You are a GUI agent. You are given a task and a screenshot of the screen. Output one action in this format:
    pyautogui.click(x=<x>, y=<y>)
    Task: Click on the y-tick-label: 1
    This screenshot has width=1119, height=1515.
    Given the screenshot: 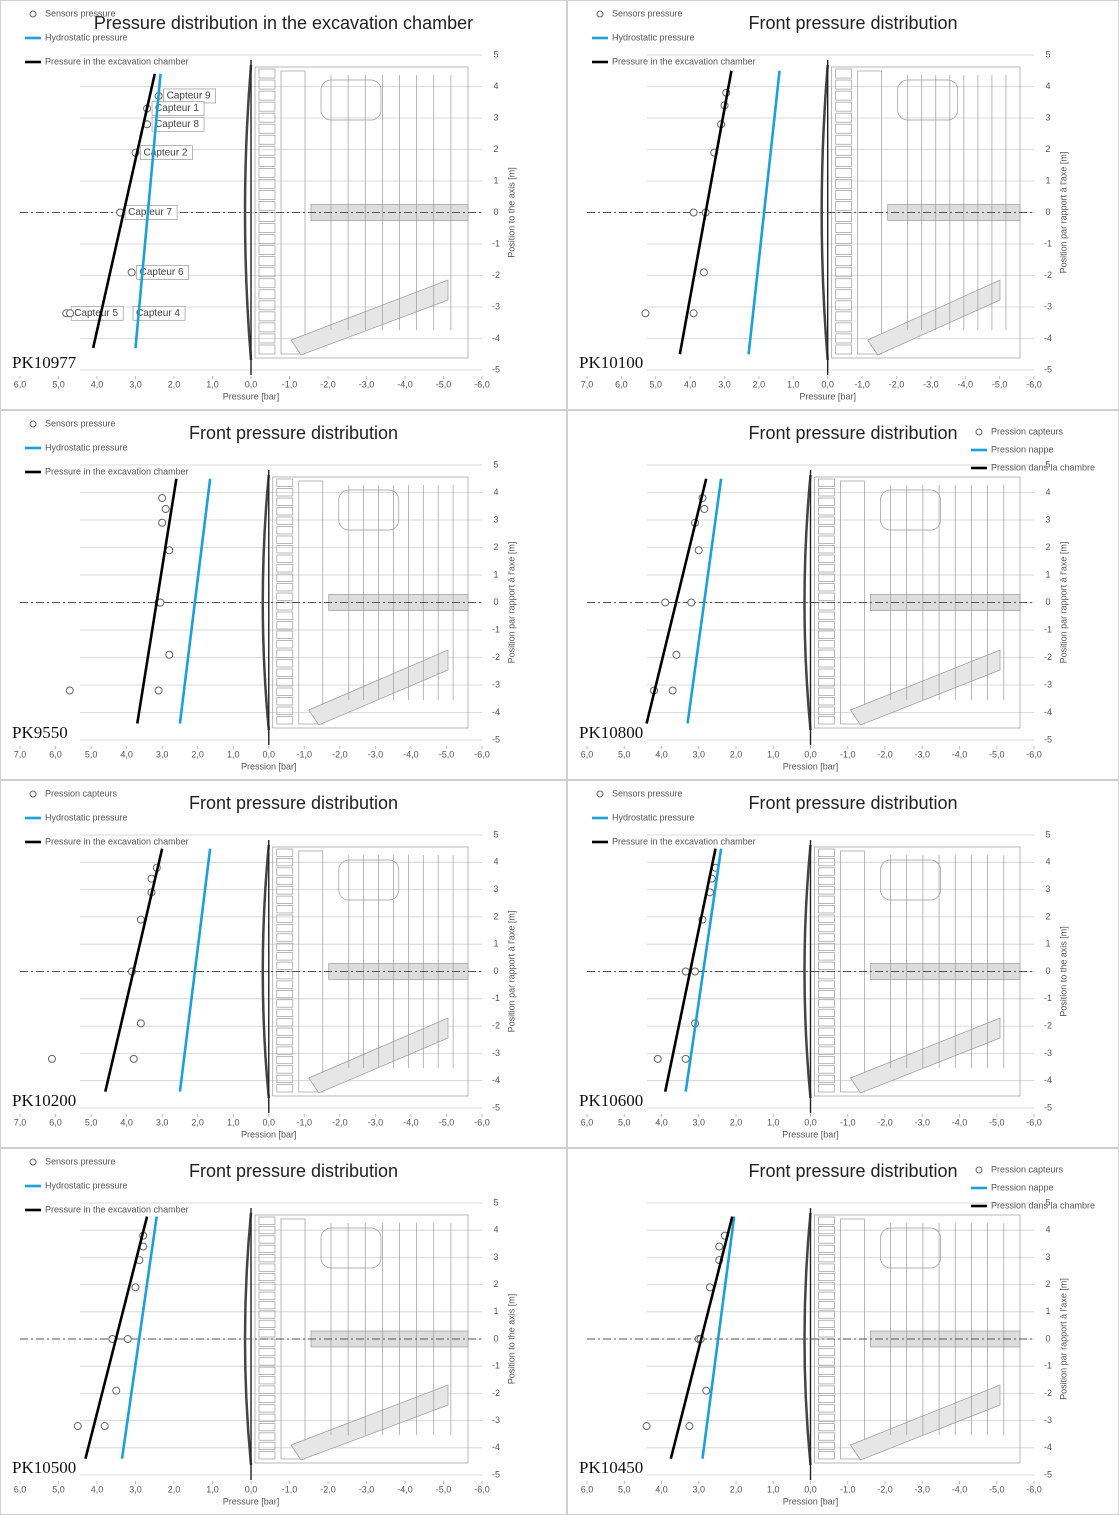 What is the action you would take?
    pyautogui.click(x=1047, y=574)
    